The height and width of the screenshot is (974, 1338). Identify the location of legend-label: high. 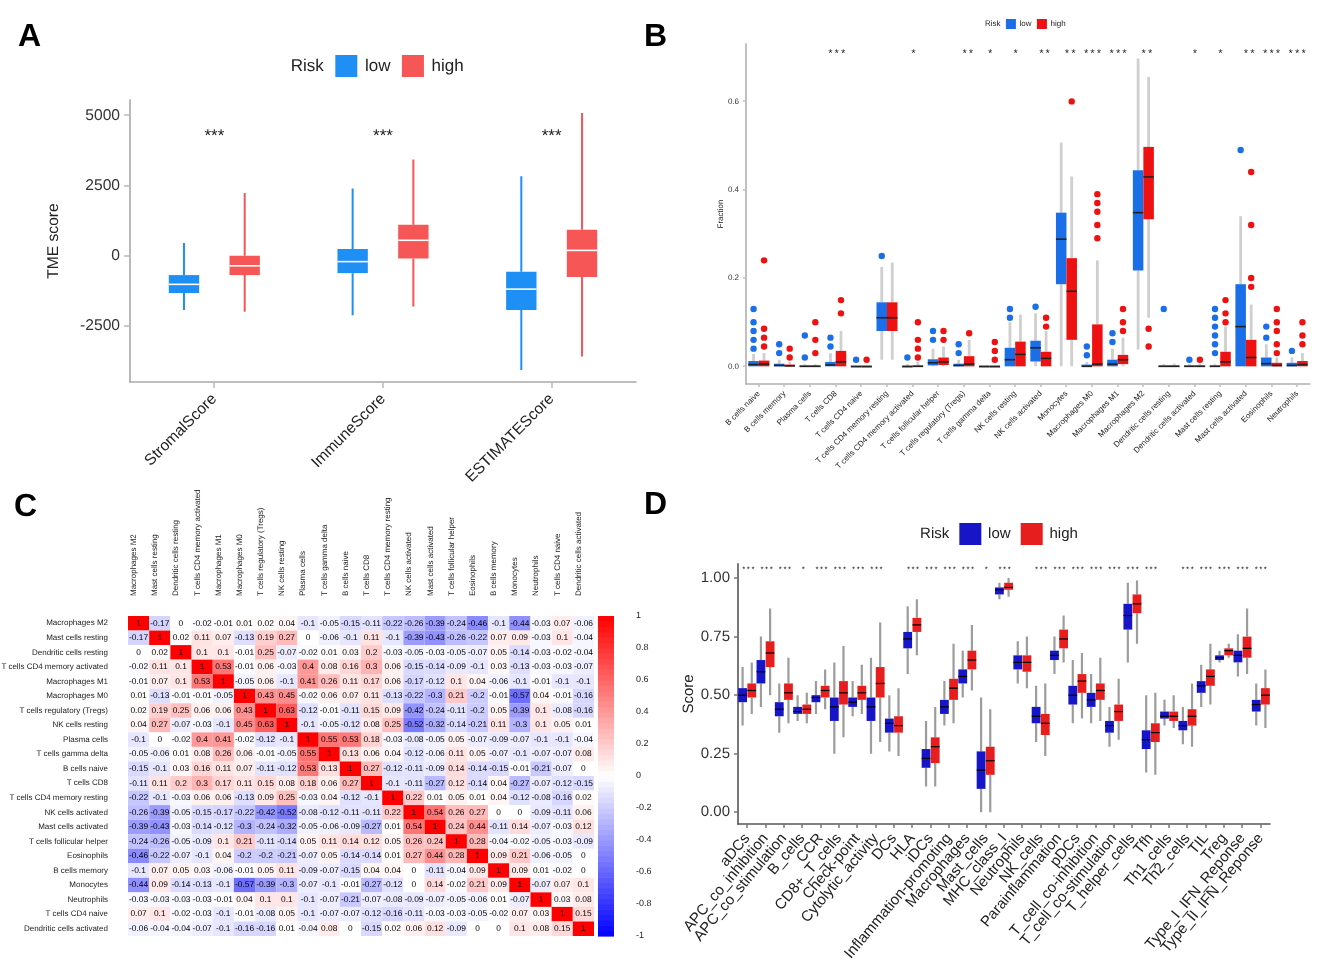
(448, 64).